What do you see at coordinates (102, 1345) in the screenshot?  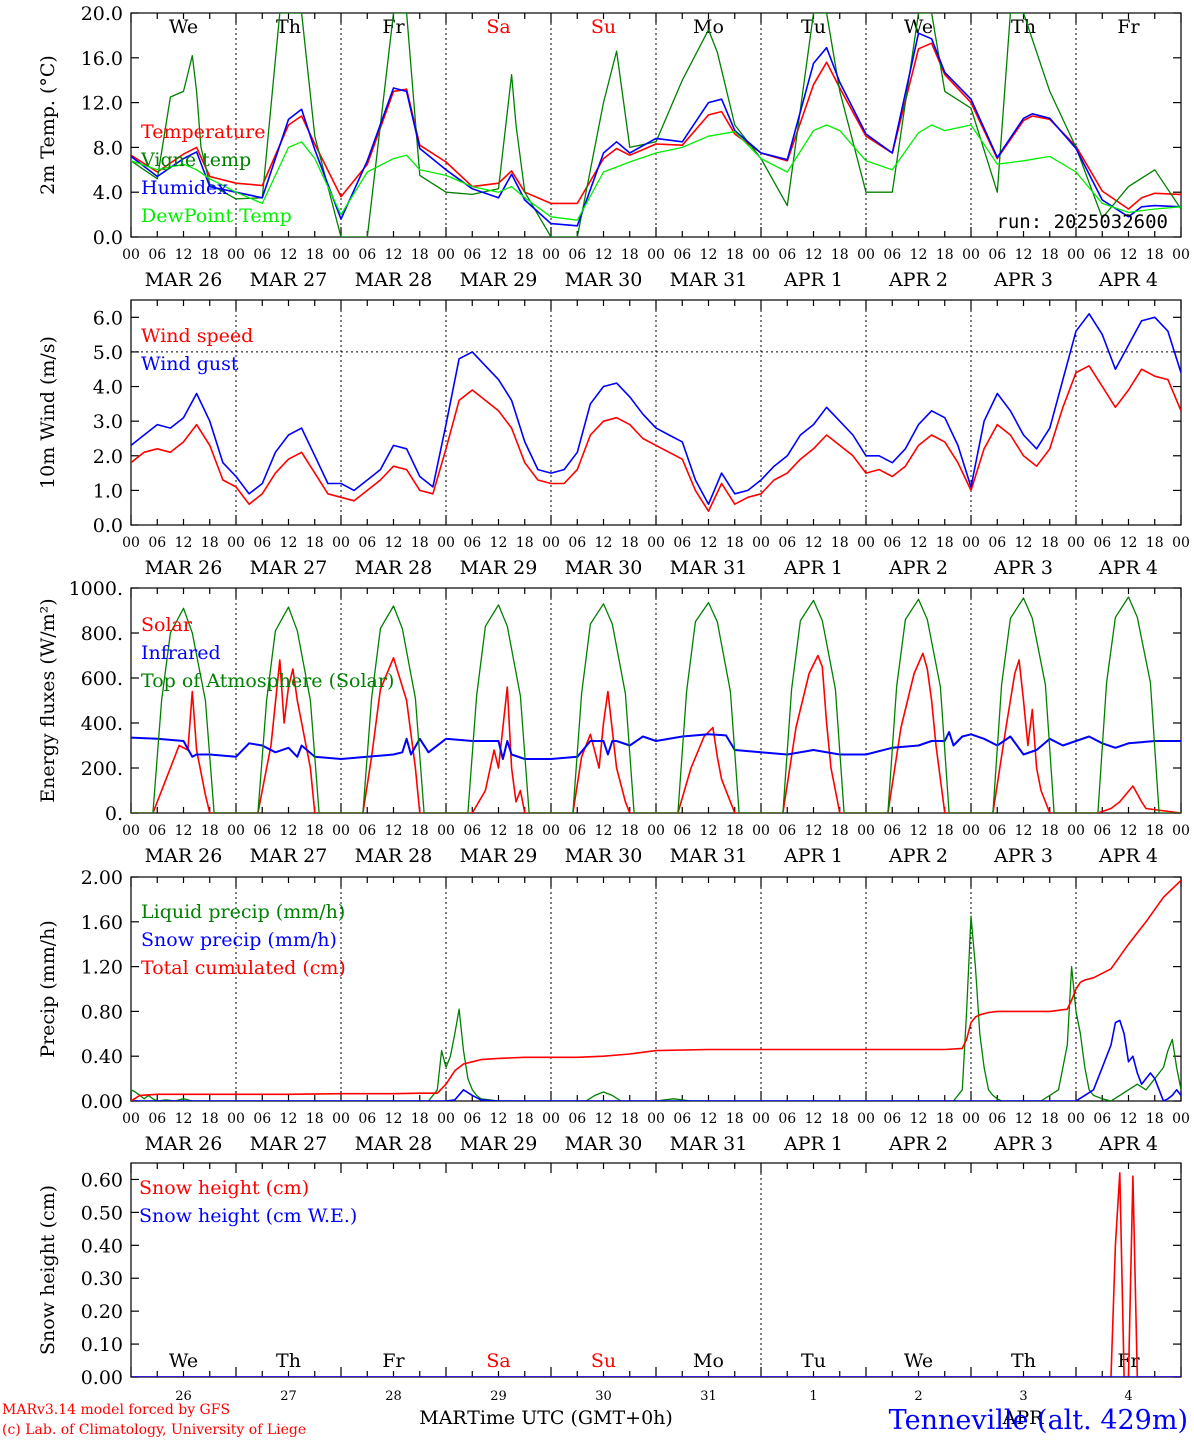 I see `y-tick-label: 0.10` at bounding box center [102, 1345].